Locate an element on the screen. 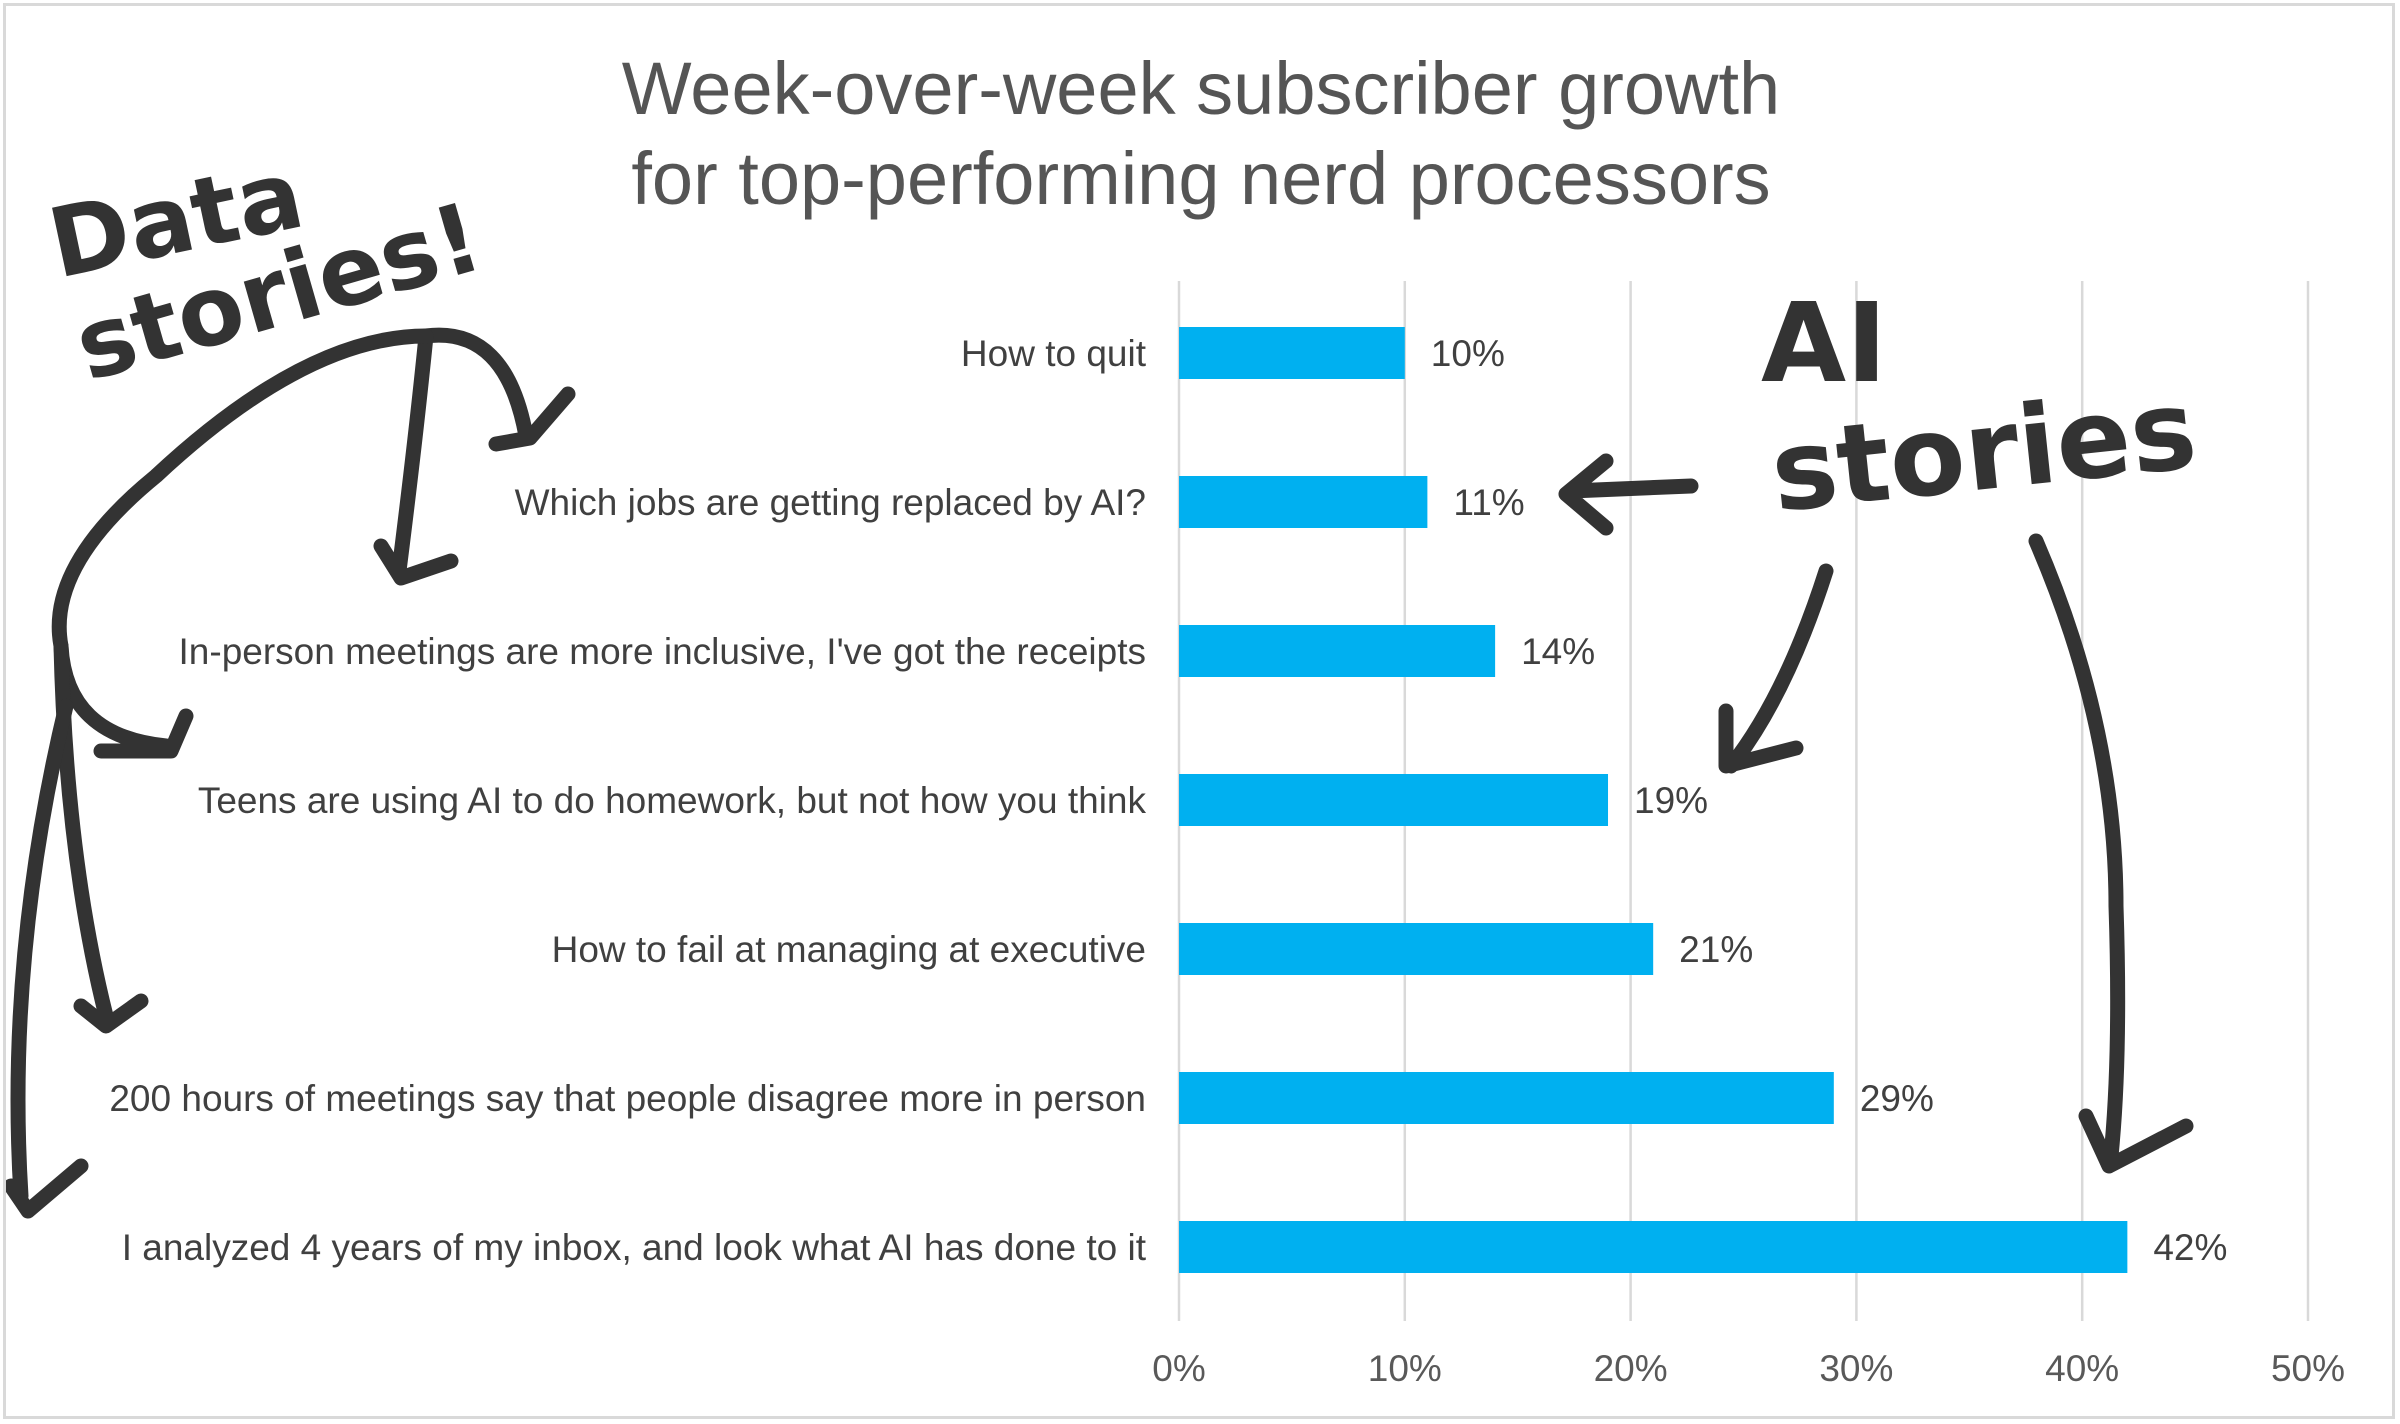  category-label: How to quit is located at coordinates (1054, 353).